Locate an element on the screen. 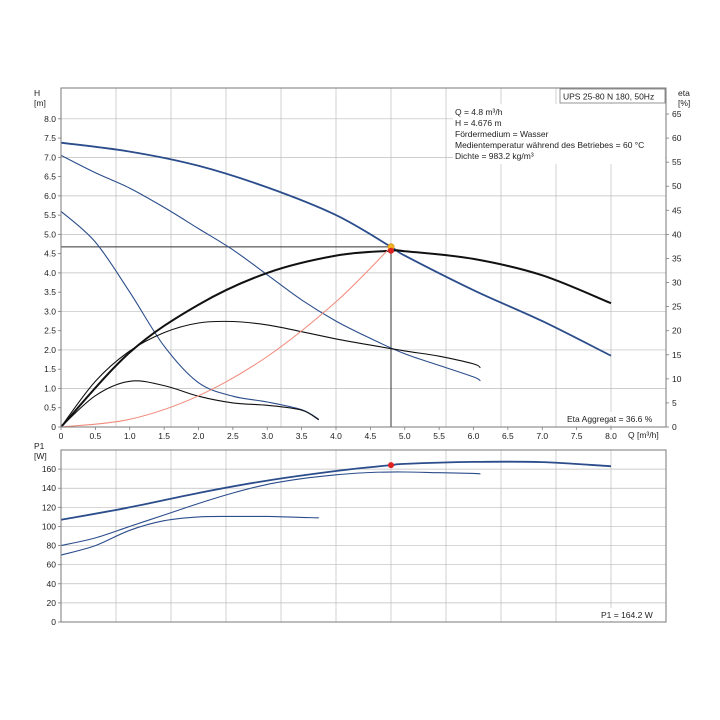 The height and width of the screenshot is (720, 720). y2-tick-label: 45 is located at coordinates (677, 210).